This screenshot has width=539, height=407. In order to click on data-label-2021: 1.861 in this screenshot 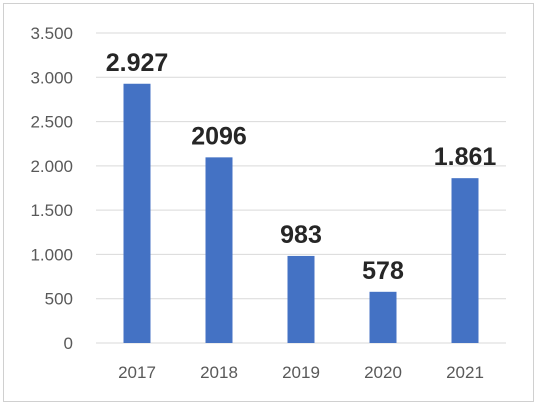, I will do `click(465, 157)`.